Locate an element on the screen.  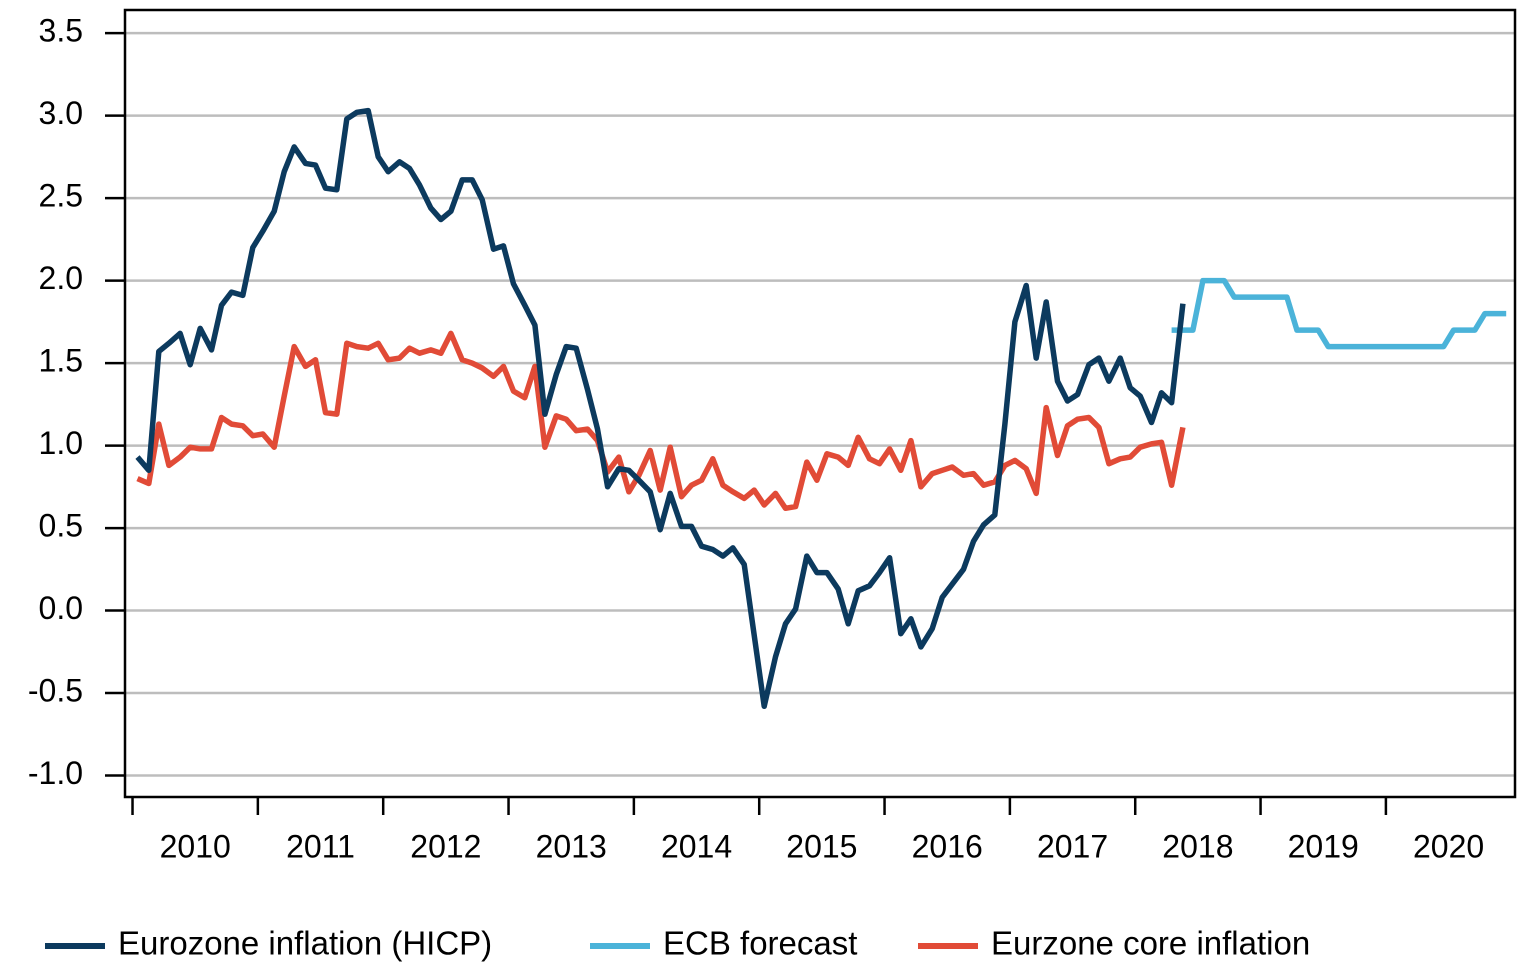
legend-label: Eurzone core inflation is located at coordinates (1150, 943).